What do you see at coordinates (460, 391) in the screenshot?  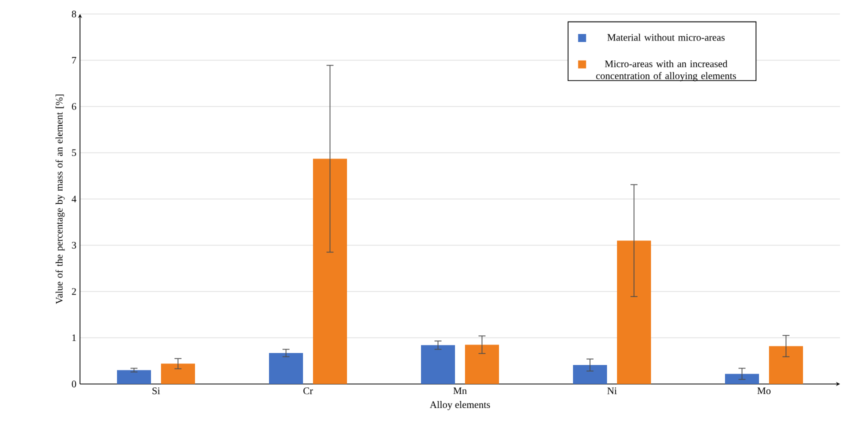 I see `x-tick-label: Mn` at bounding box center [460, 391].